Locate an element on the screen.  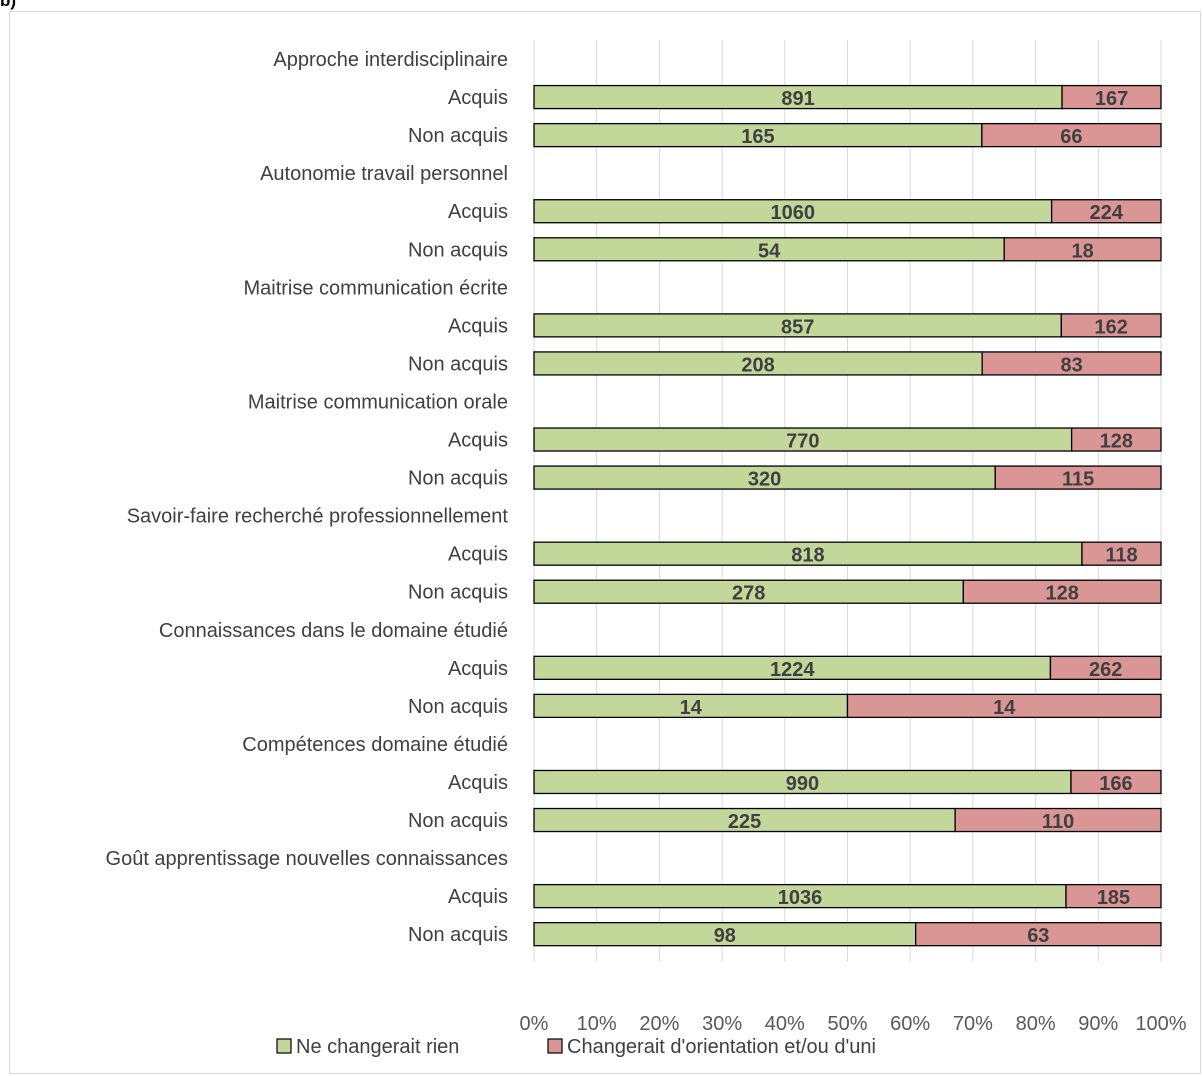
data-label: 54 is located at coordinates (769, 251).